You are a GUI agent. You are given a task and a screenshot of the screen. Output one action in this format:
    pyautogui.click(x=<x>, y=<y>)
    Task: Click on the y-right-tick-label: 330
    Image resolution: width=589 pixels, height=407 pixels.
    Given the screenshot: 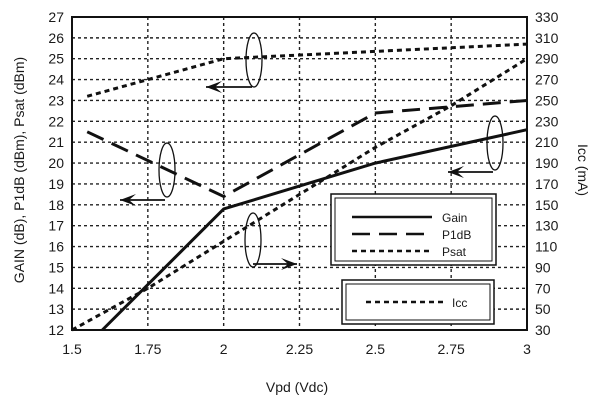 What is the action you would take?
    pyautogui.click(x=547, y=17)
    